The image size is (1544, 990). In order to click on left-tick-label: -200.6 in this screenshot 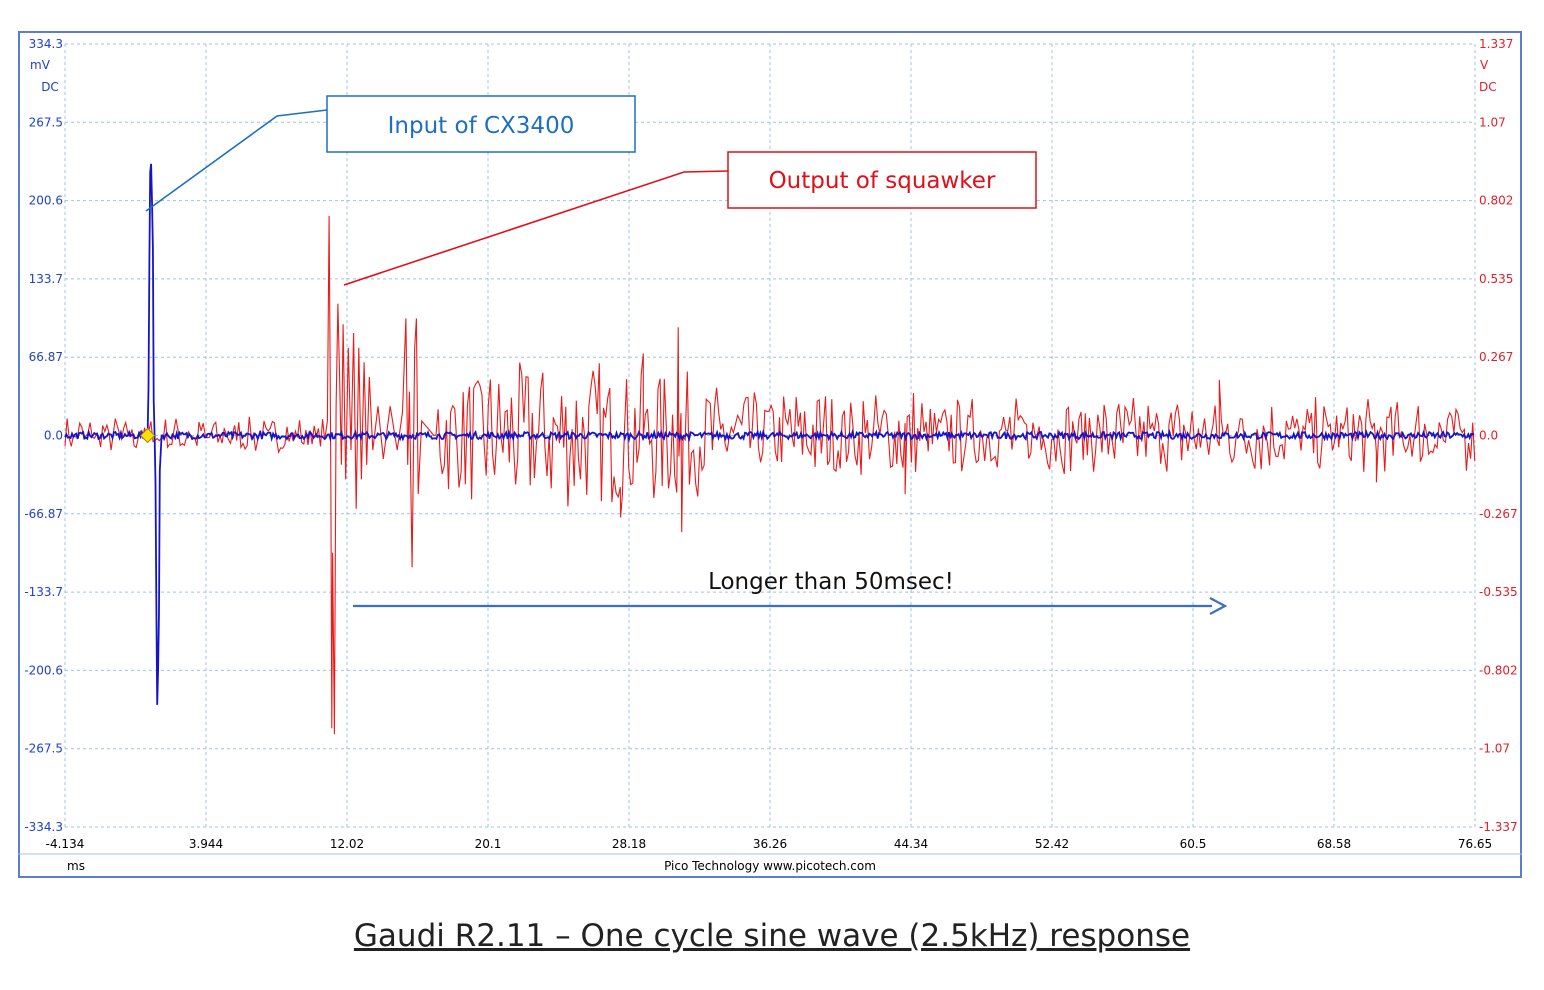, I will do `click(43, 670)`.